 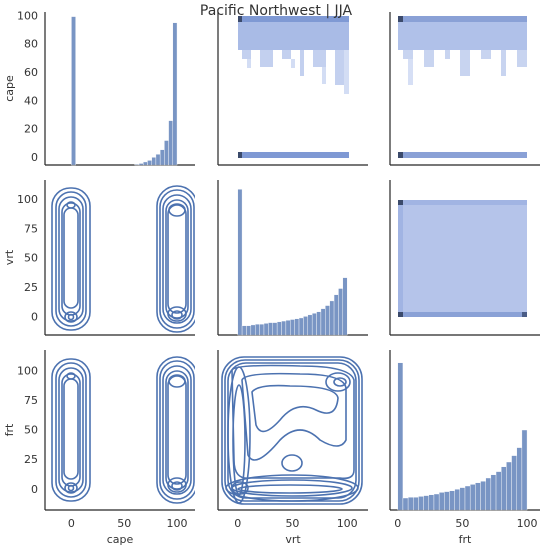 I want to click on title: Pacific Northwest | JJA, so click(x=276, y=11).